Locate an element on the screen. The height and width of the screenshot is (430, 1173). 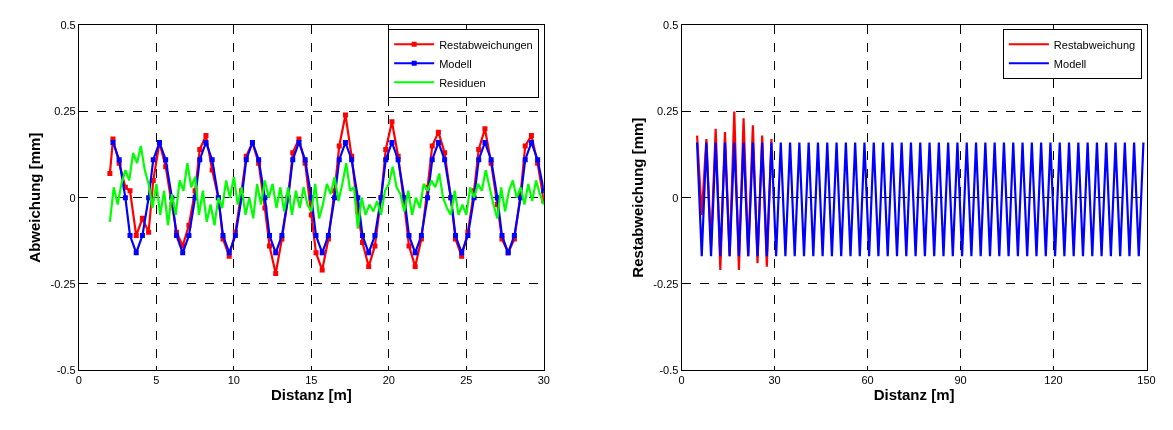
x-tick-label: 120 is located at coordinates (1053, 380).